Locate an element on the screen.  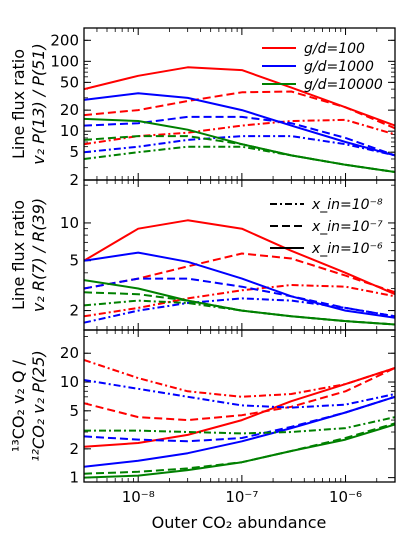
y-tick-label: 100 is located at coordinates (64, 61).